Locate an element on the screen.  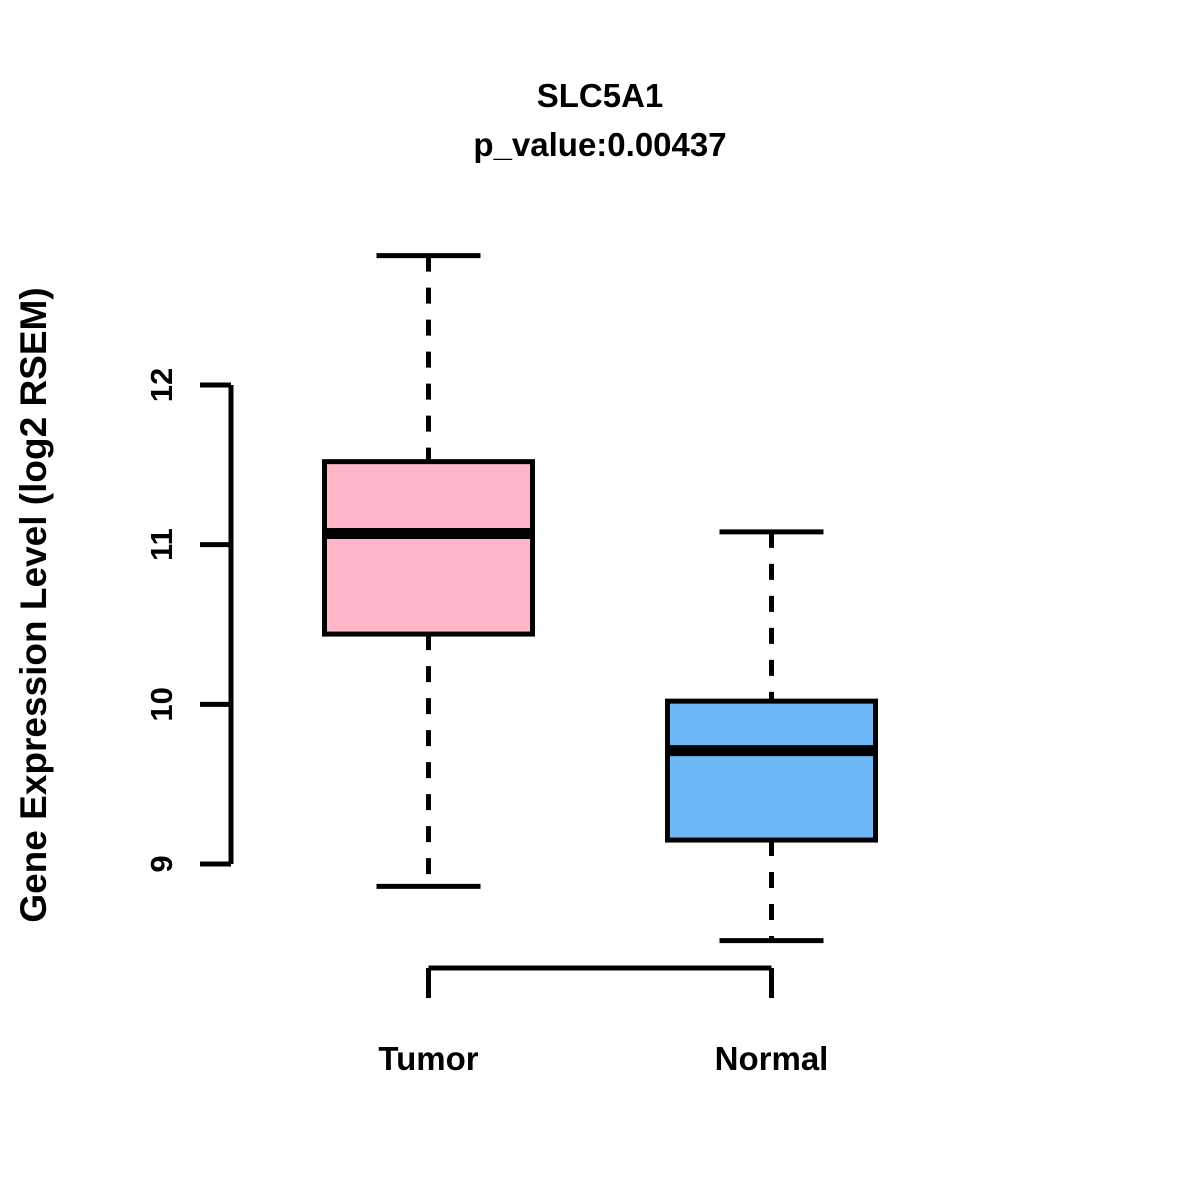
x-axis-category-labels: Tumor Normal is located at coordinates (603, 1058).